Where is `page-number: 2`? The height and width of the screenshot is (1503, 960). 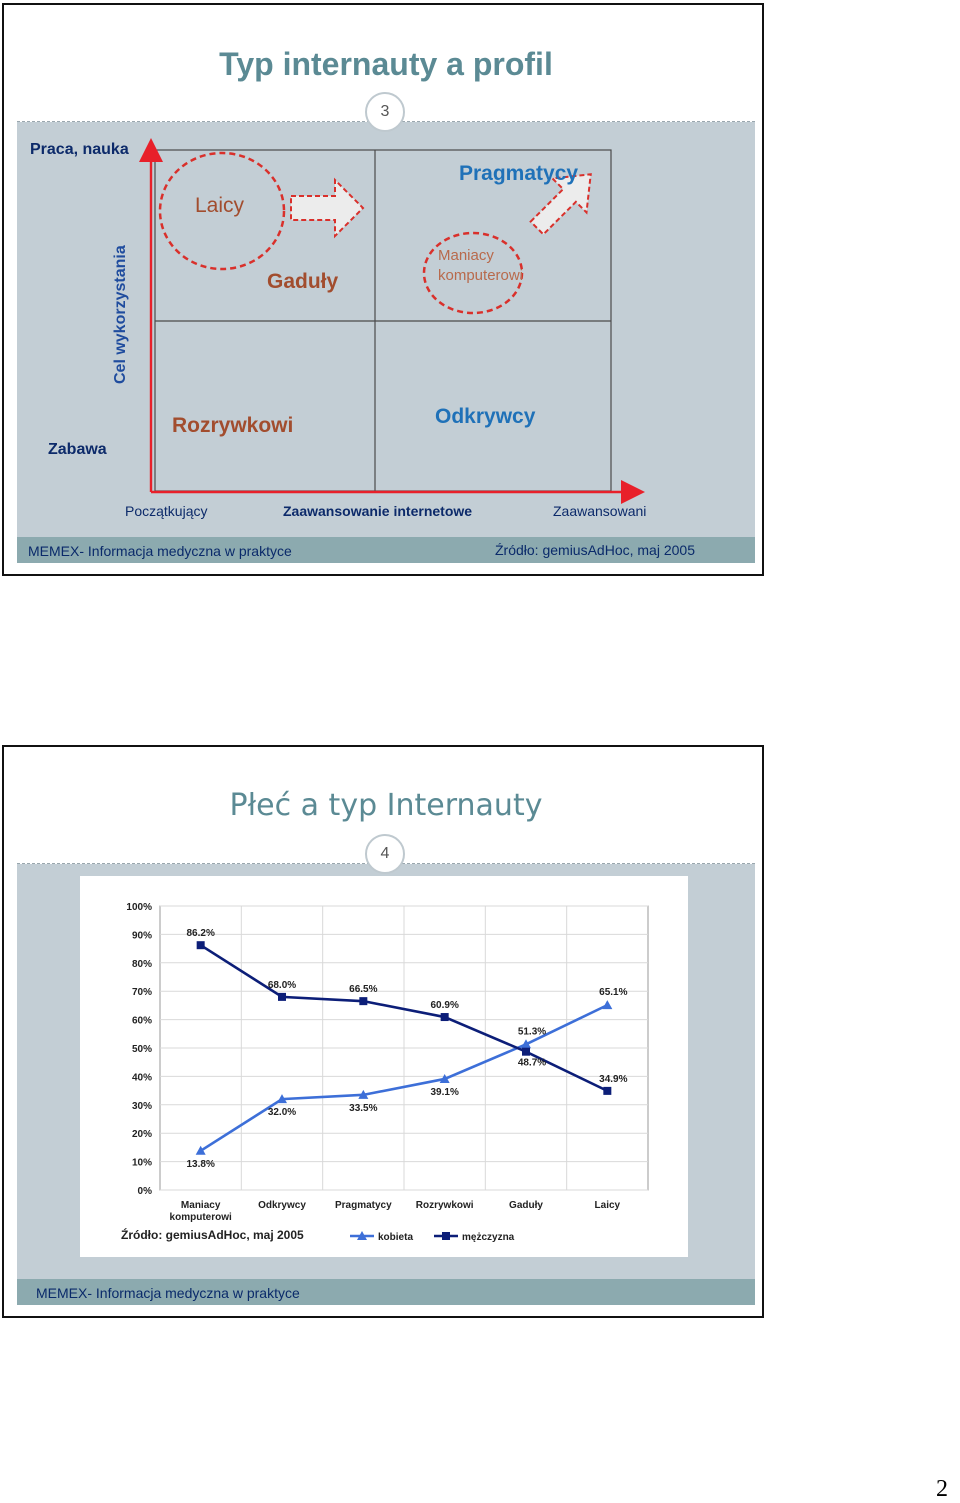
page-number: 2 is located at coordinates (942, 1489).